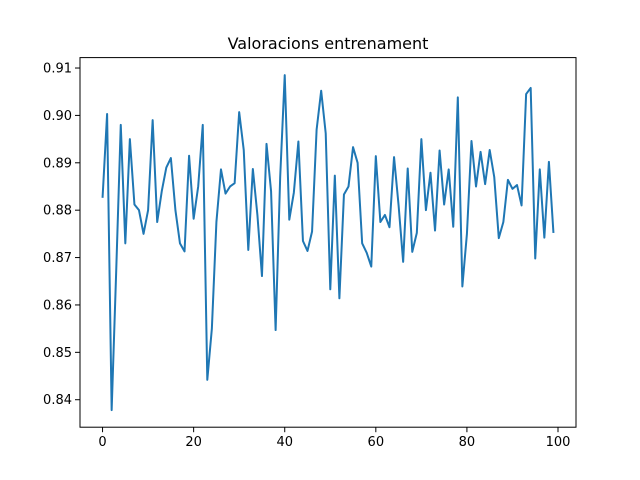 This screenshot has width=640, height=480. I want to click on y-tick-label: 0.87, so click(57, 258).